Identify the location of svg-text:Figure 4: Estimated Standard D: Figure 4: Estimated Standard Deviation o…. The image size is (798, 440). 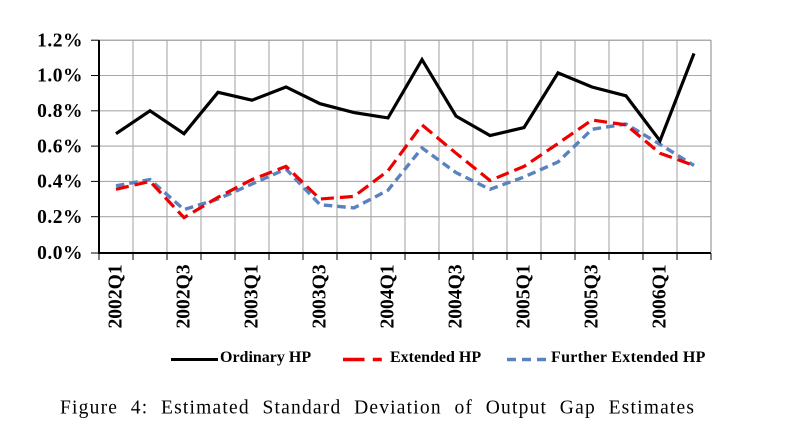
(377, 408).